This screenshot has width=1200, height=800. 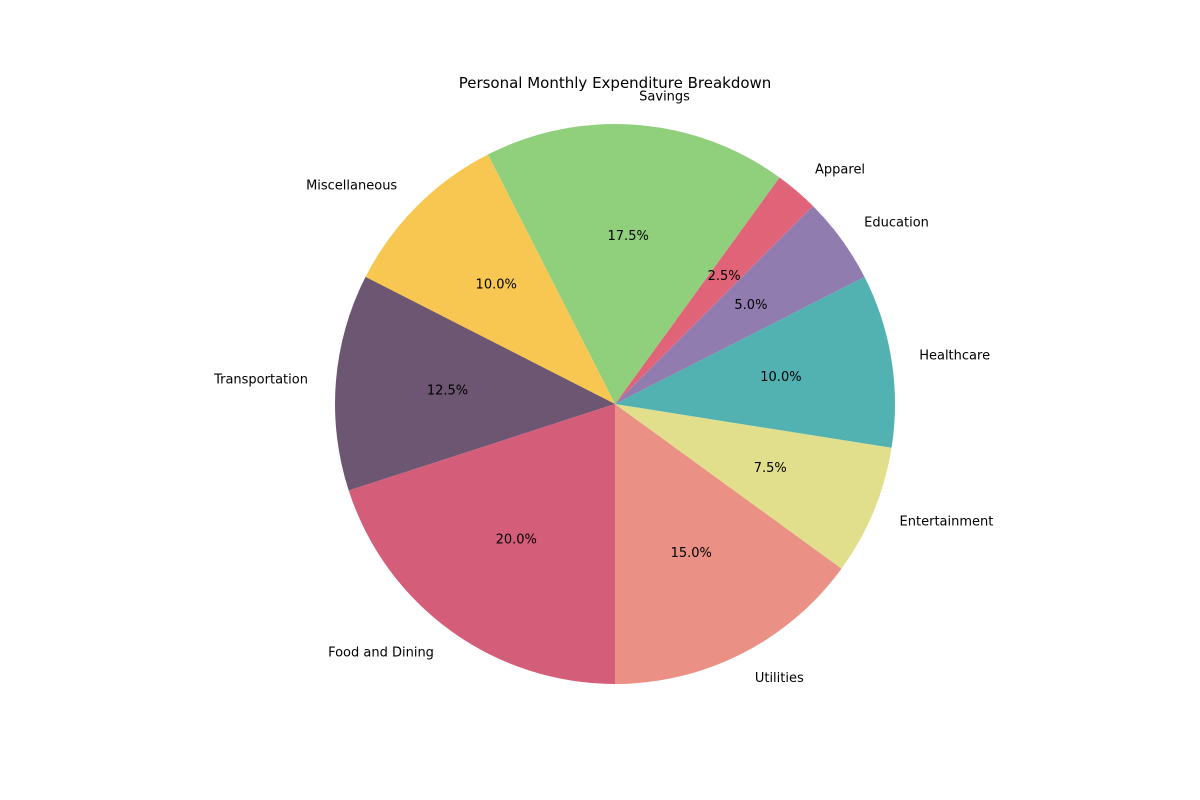 I want to click on pie-slice-food-and-dining, so click(x=481, y=544).